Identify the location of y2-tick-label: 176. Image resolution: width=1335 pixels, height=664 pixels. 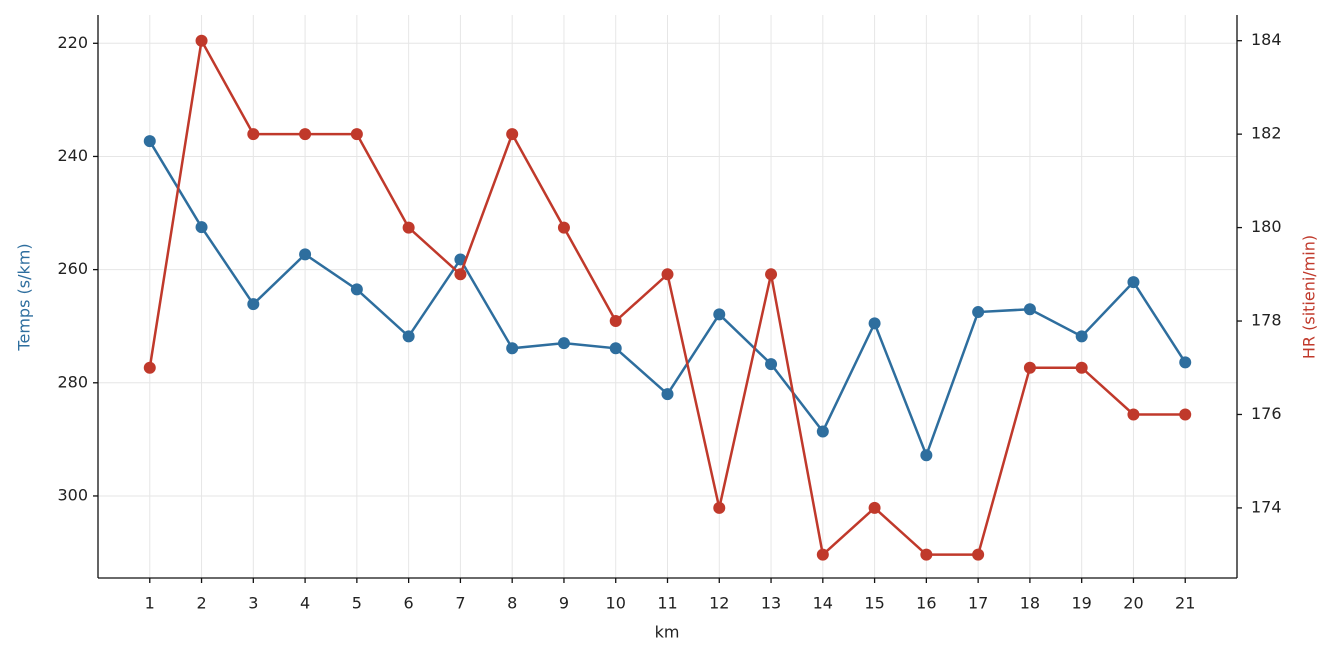
(1266, 413).